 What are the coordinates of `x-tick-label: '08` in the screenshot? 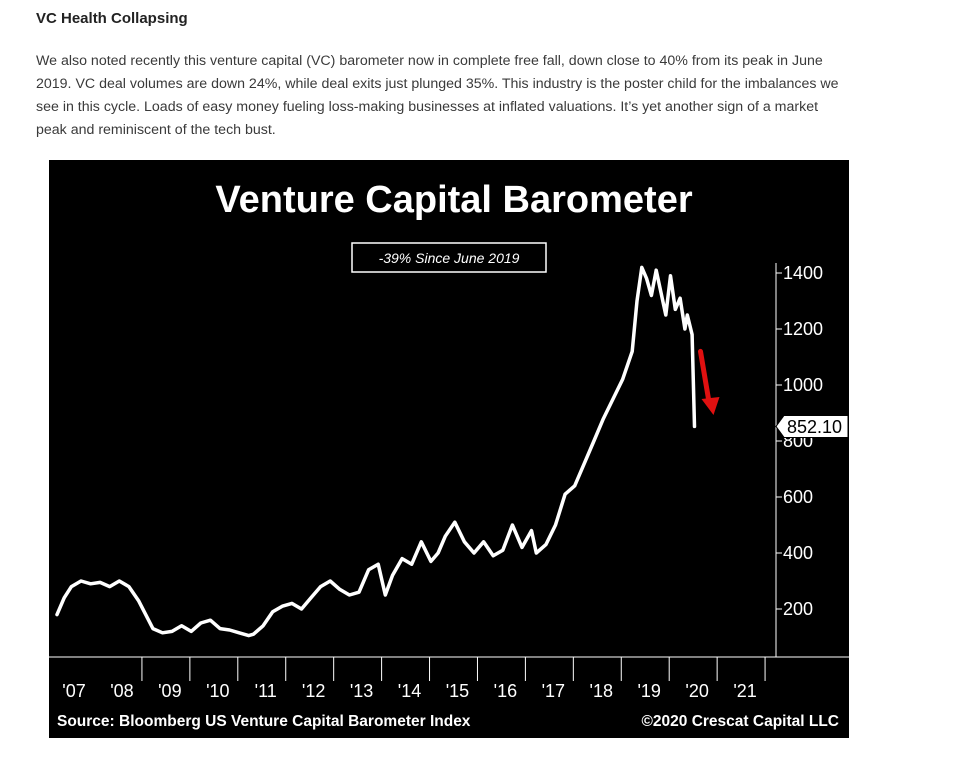 It's located at (121, 691).